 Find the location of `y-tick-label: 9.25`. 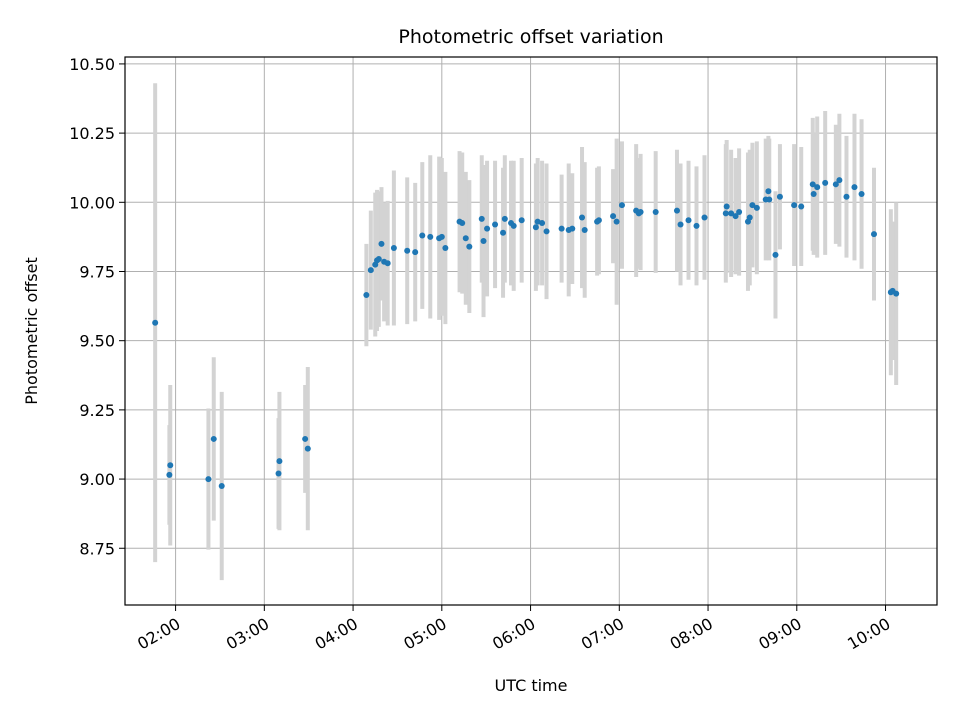

y-tick-label: 9.25 is located at coordinates (97, 410).